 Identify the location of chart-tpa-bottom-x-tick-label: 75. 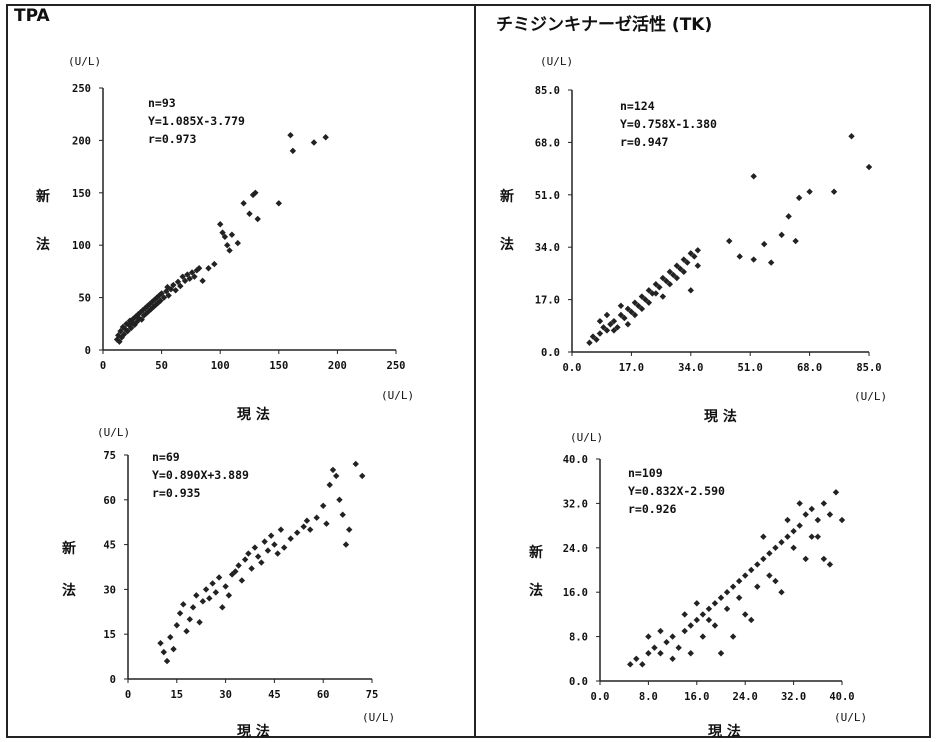
(372, 695).